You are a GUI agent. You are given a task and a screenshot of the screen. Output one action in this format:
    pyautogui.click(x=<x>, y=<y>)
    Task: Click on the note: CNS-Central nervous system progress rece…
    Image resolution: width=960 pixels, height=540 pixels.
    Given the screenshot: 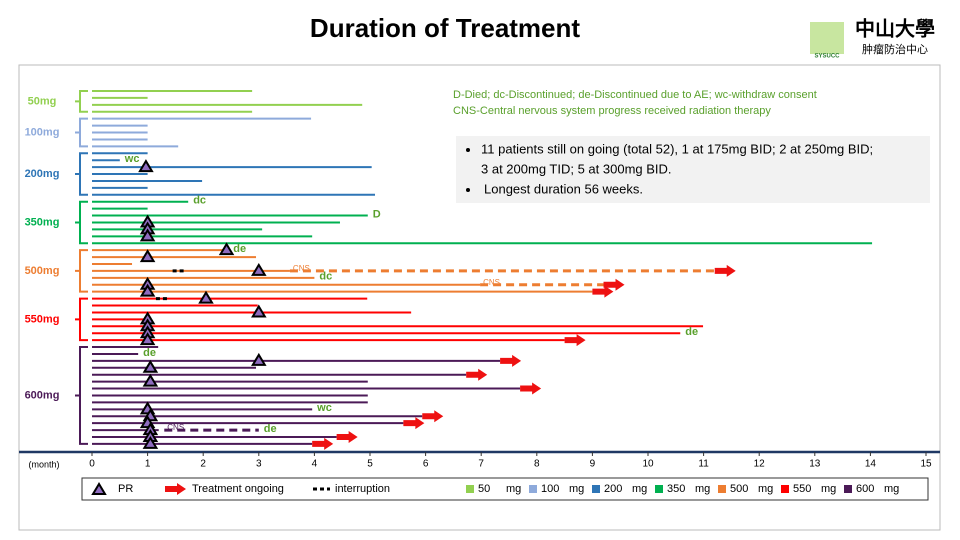 What is the action you would take?
    pyautogui.click(x=612, y=111)
    